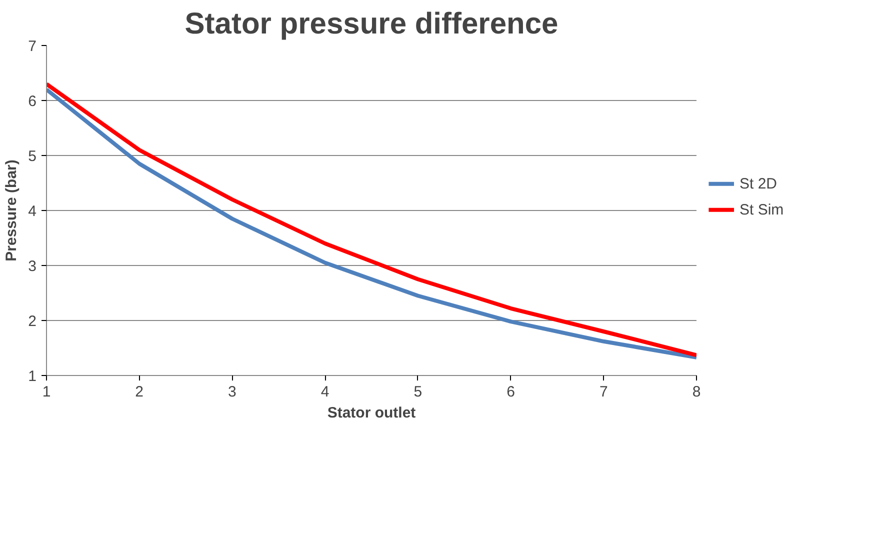 The height and width of the screenshot is (547, 885). What do you see at coordinates (32, 46) in the screenshot?
I see `y-tick-label: 7` at bounding box center [32, 46].